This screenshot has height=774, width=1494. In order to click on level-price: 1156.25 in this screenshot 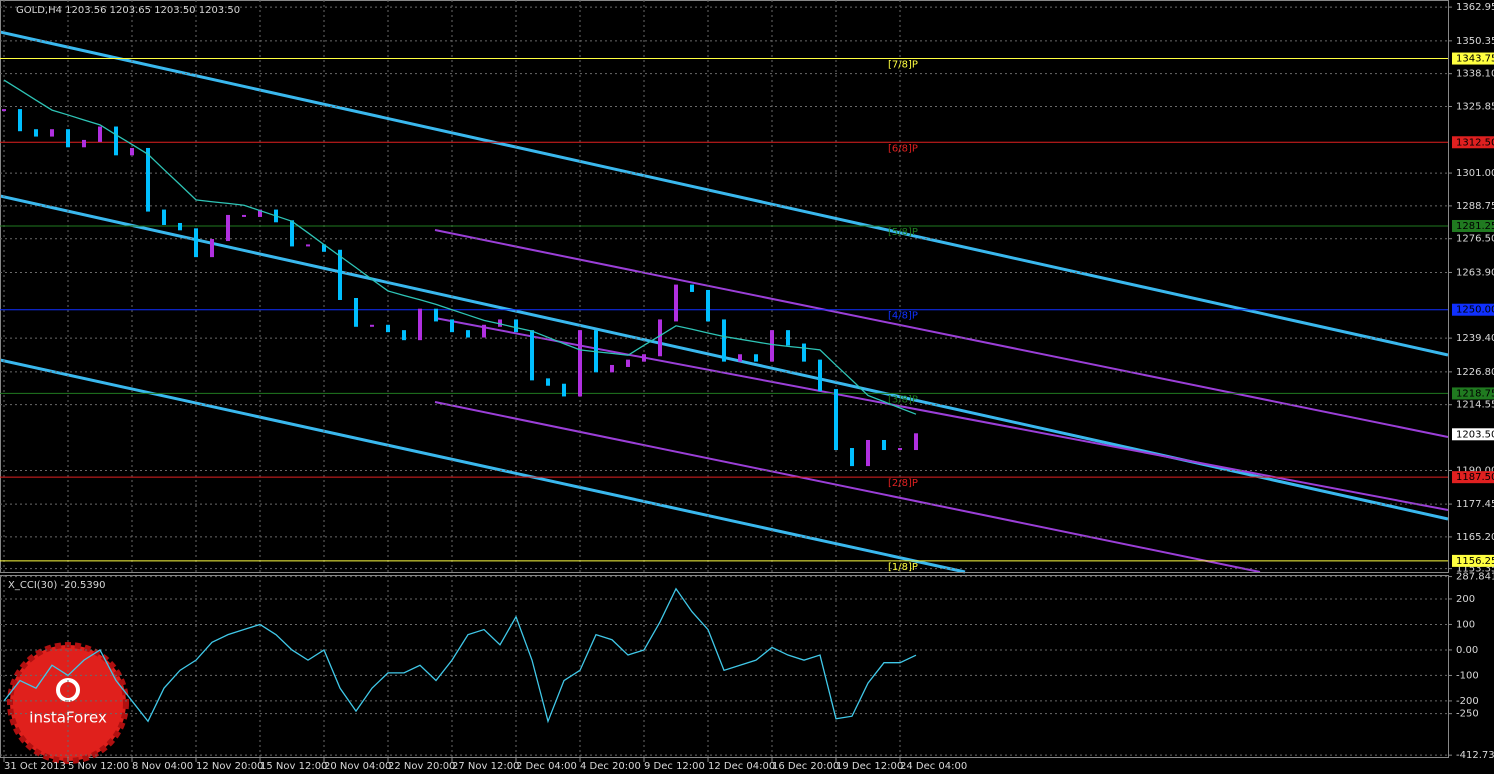, I will do `click(1475, 561)`.